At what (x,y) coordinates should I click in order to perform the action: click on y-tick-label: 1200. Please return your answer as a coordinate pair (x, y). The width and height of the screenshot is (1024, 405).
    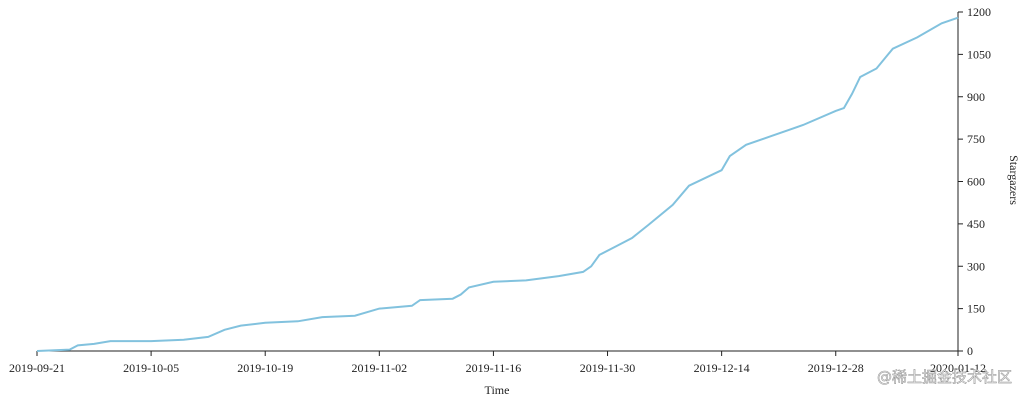
    Looking at the image, I should click on (979, 12).